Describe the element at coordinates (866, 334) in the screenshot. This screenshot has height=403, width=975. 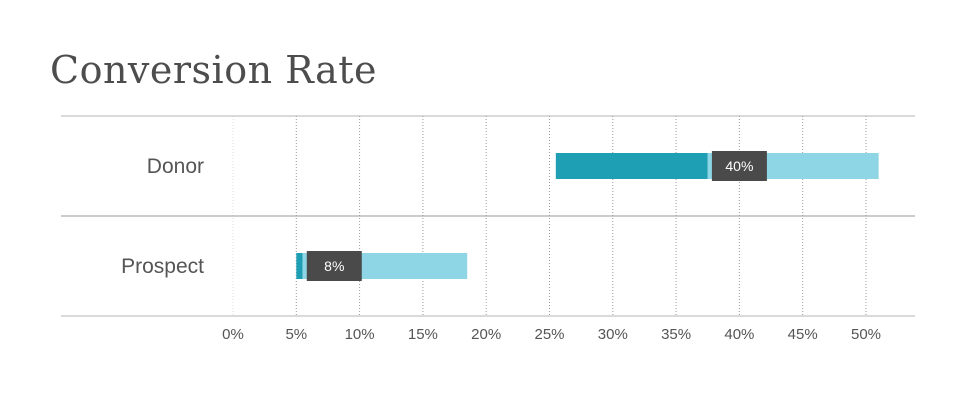
I see `x-tick-label: 50%` at that location.